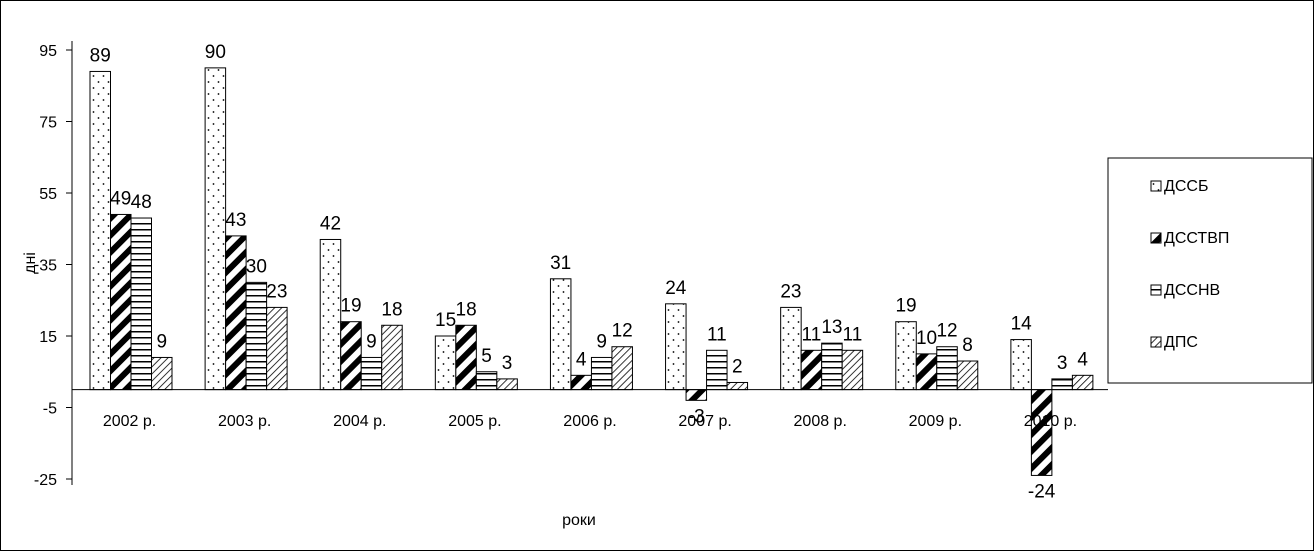 The width and height of the screenshot is (1314, 555). What do you see at coordinates (48, 194) in the screenshot?
I see `y-tick-label: 55` at bounding box center [48, 194].